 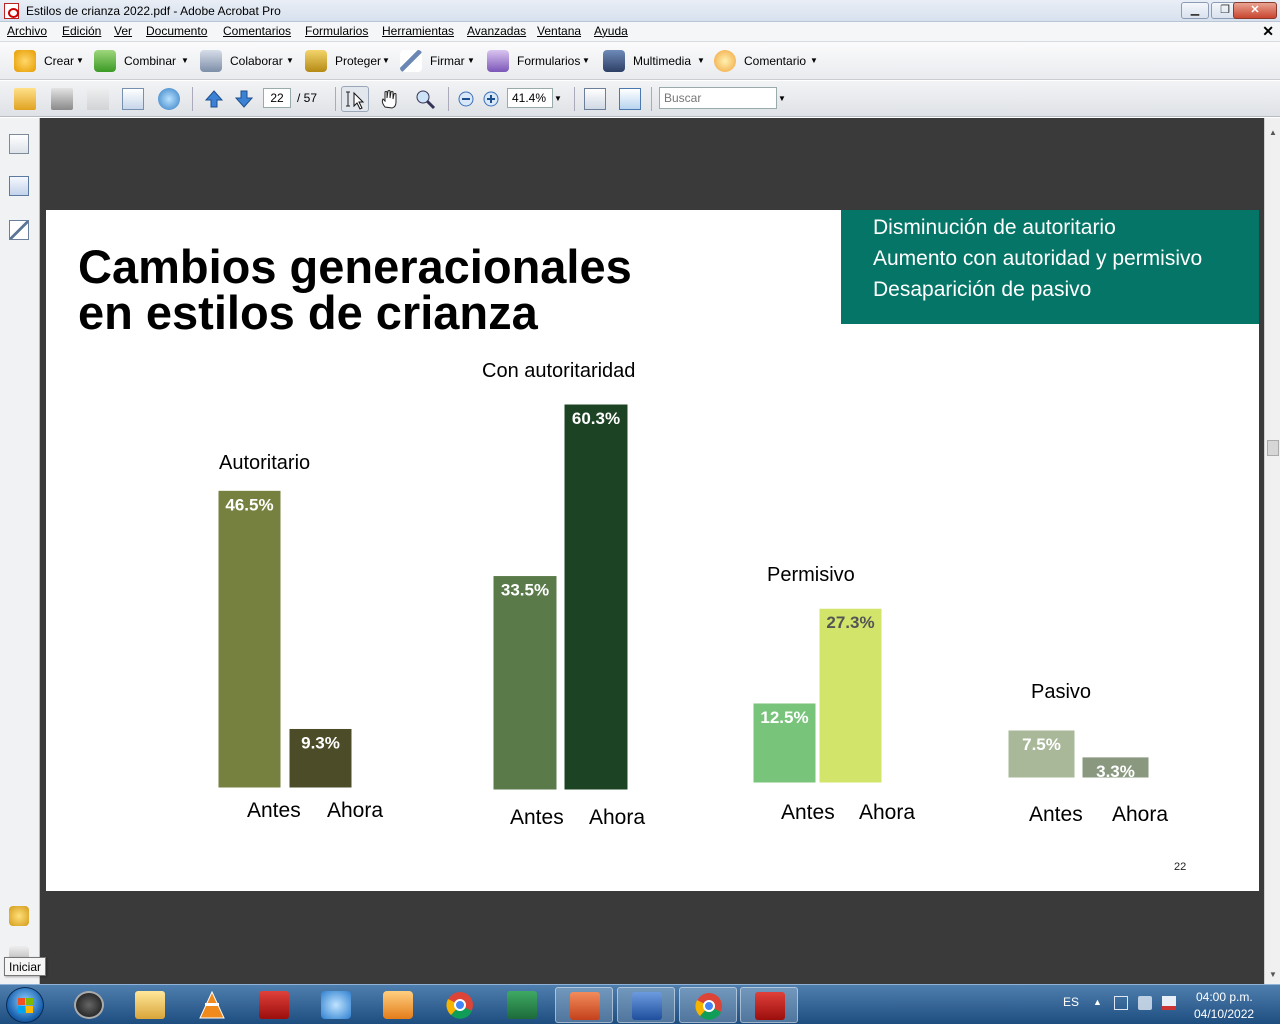 What do you see at coordinates (277, 98) in the screenshot?
I see `page-number-input: 22` at bounding box center [277, 98].